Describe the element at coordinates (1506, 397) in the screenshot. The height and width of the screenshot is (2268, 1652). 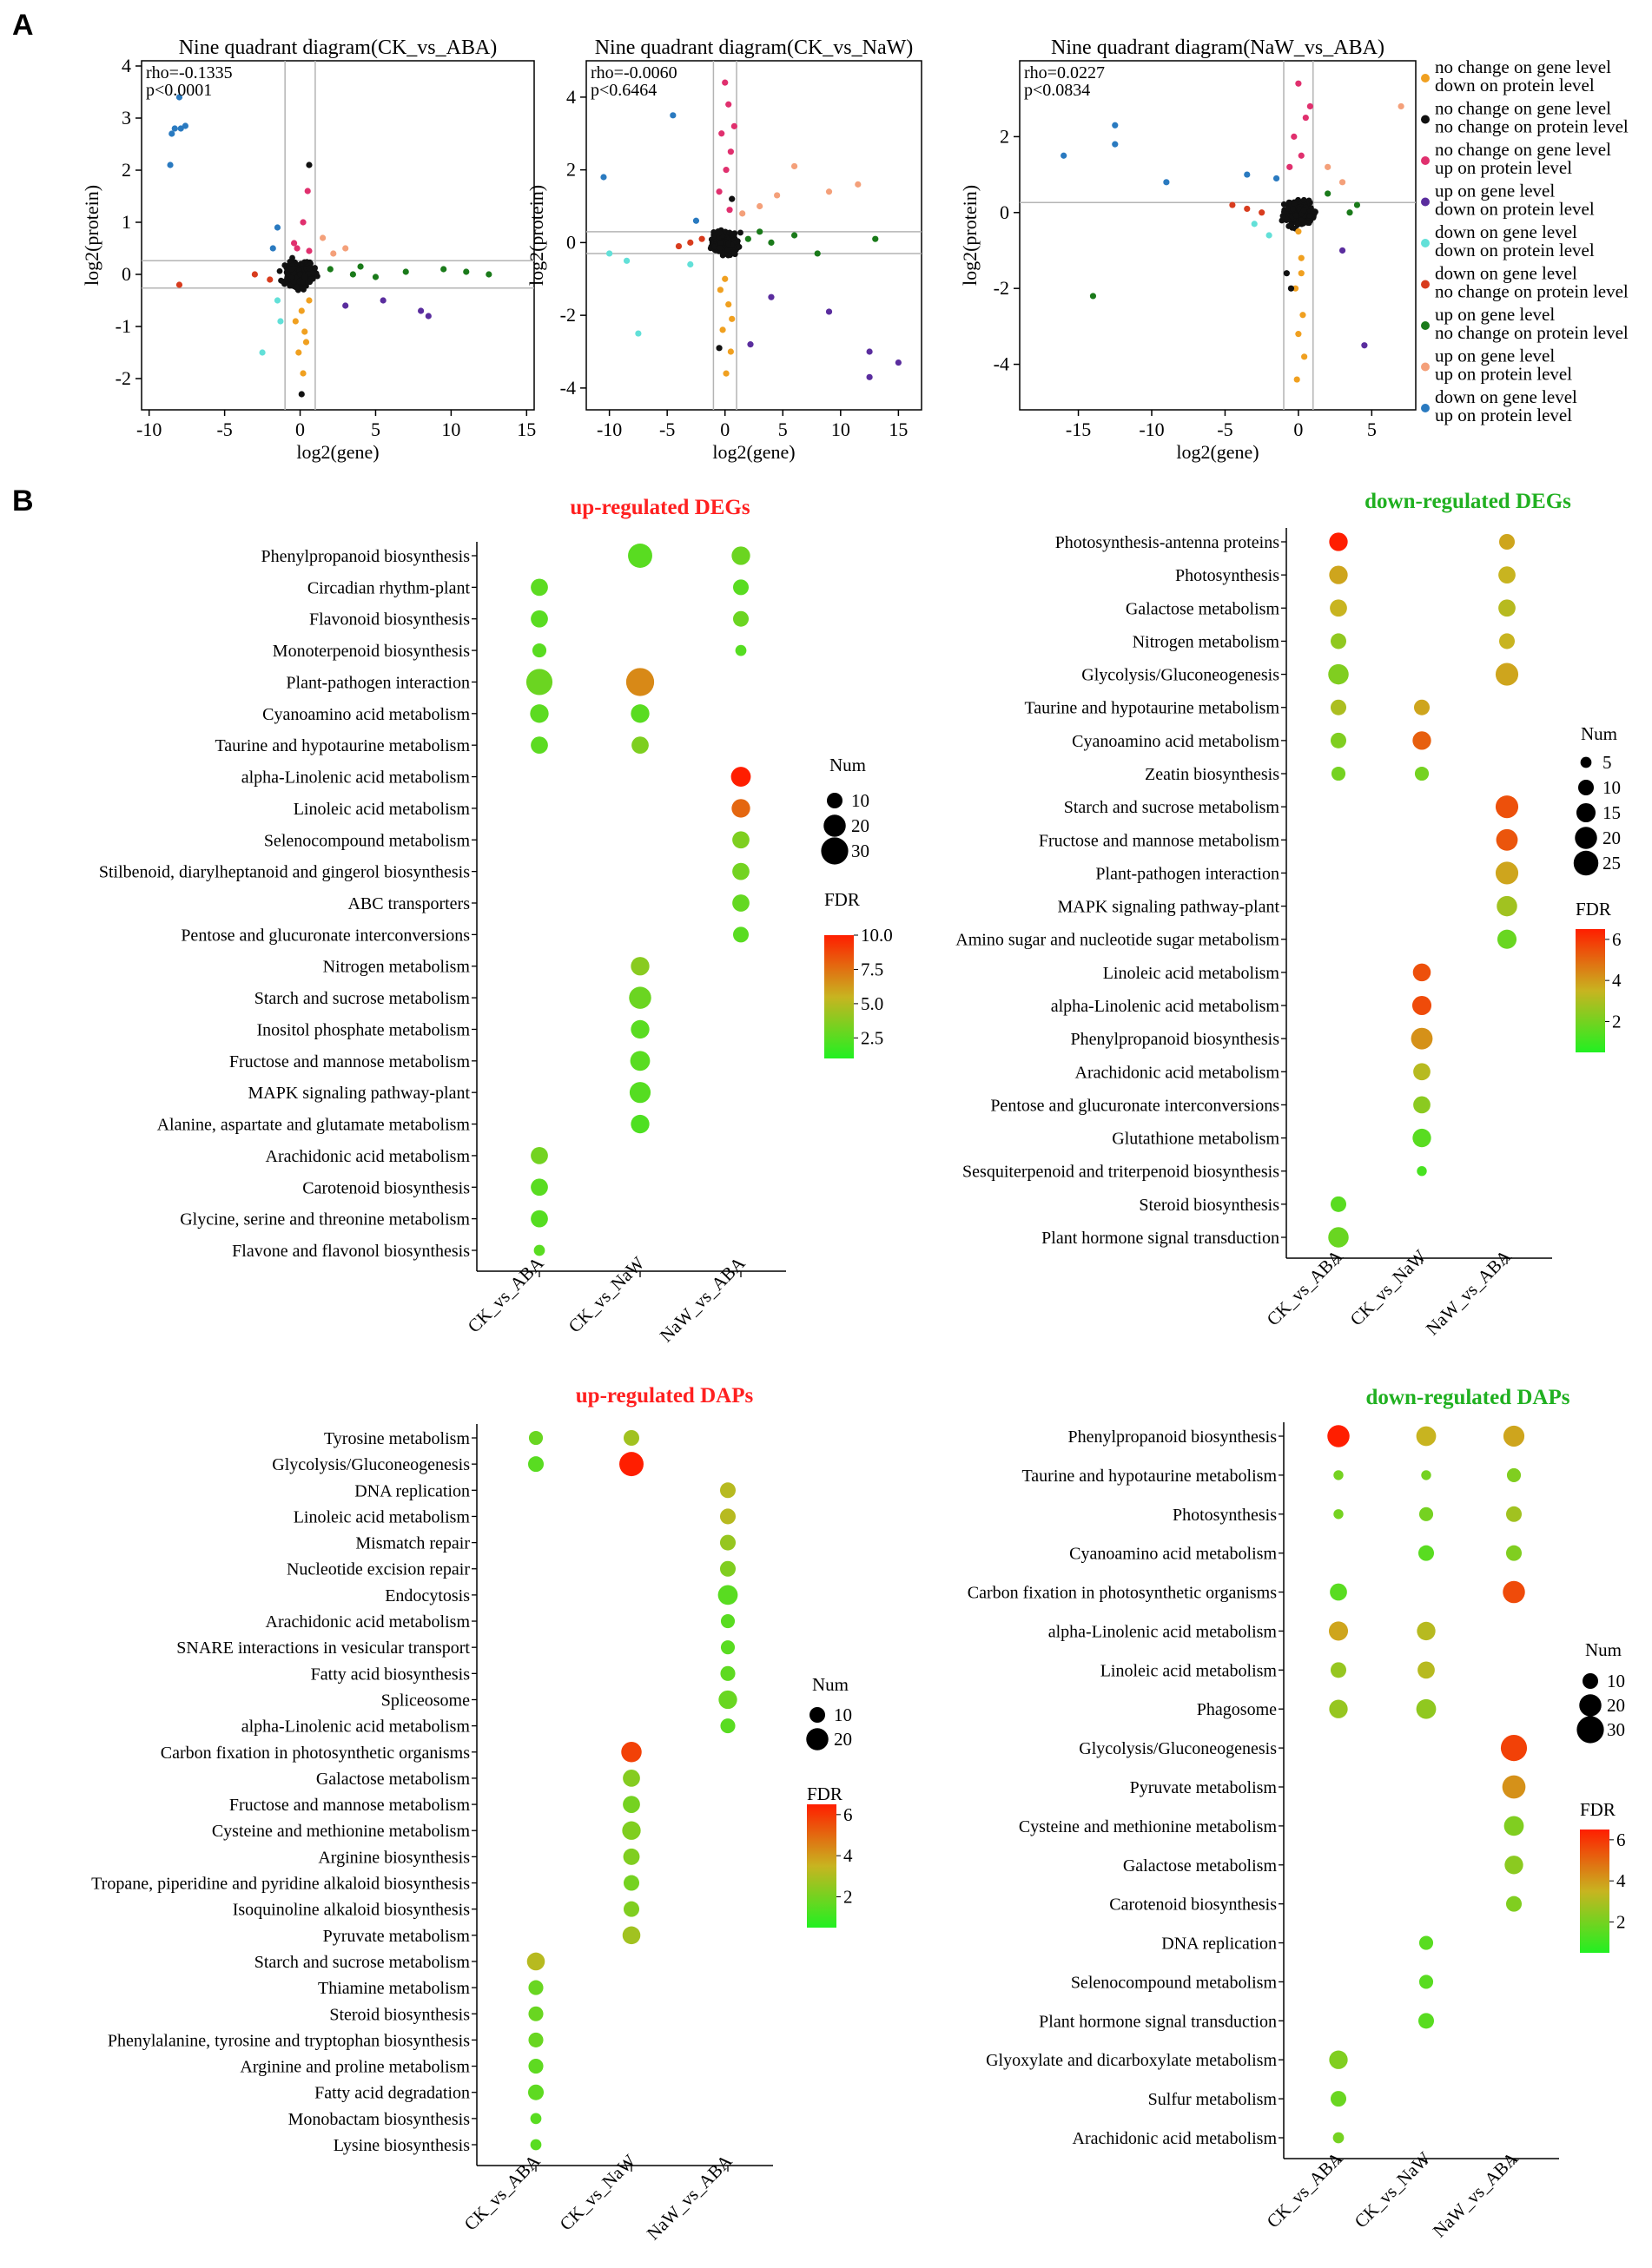
I see `legend-line1: down on gene level` at that location.